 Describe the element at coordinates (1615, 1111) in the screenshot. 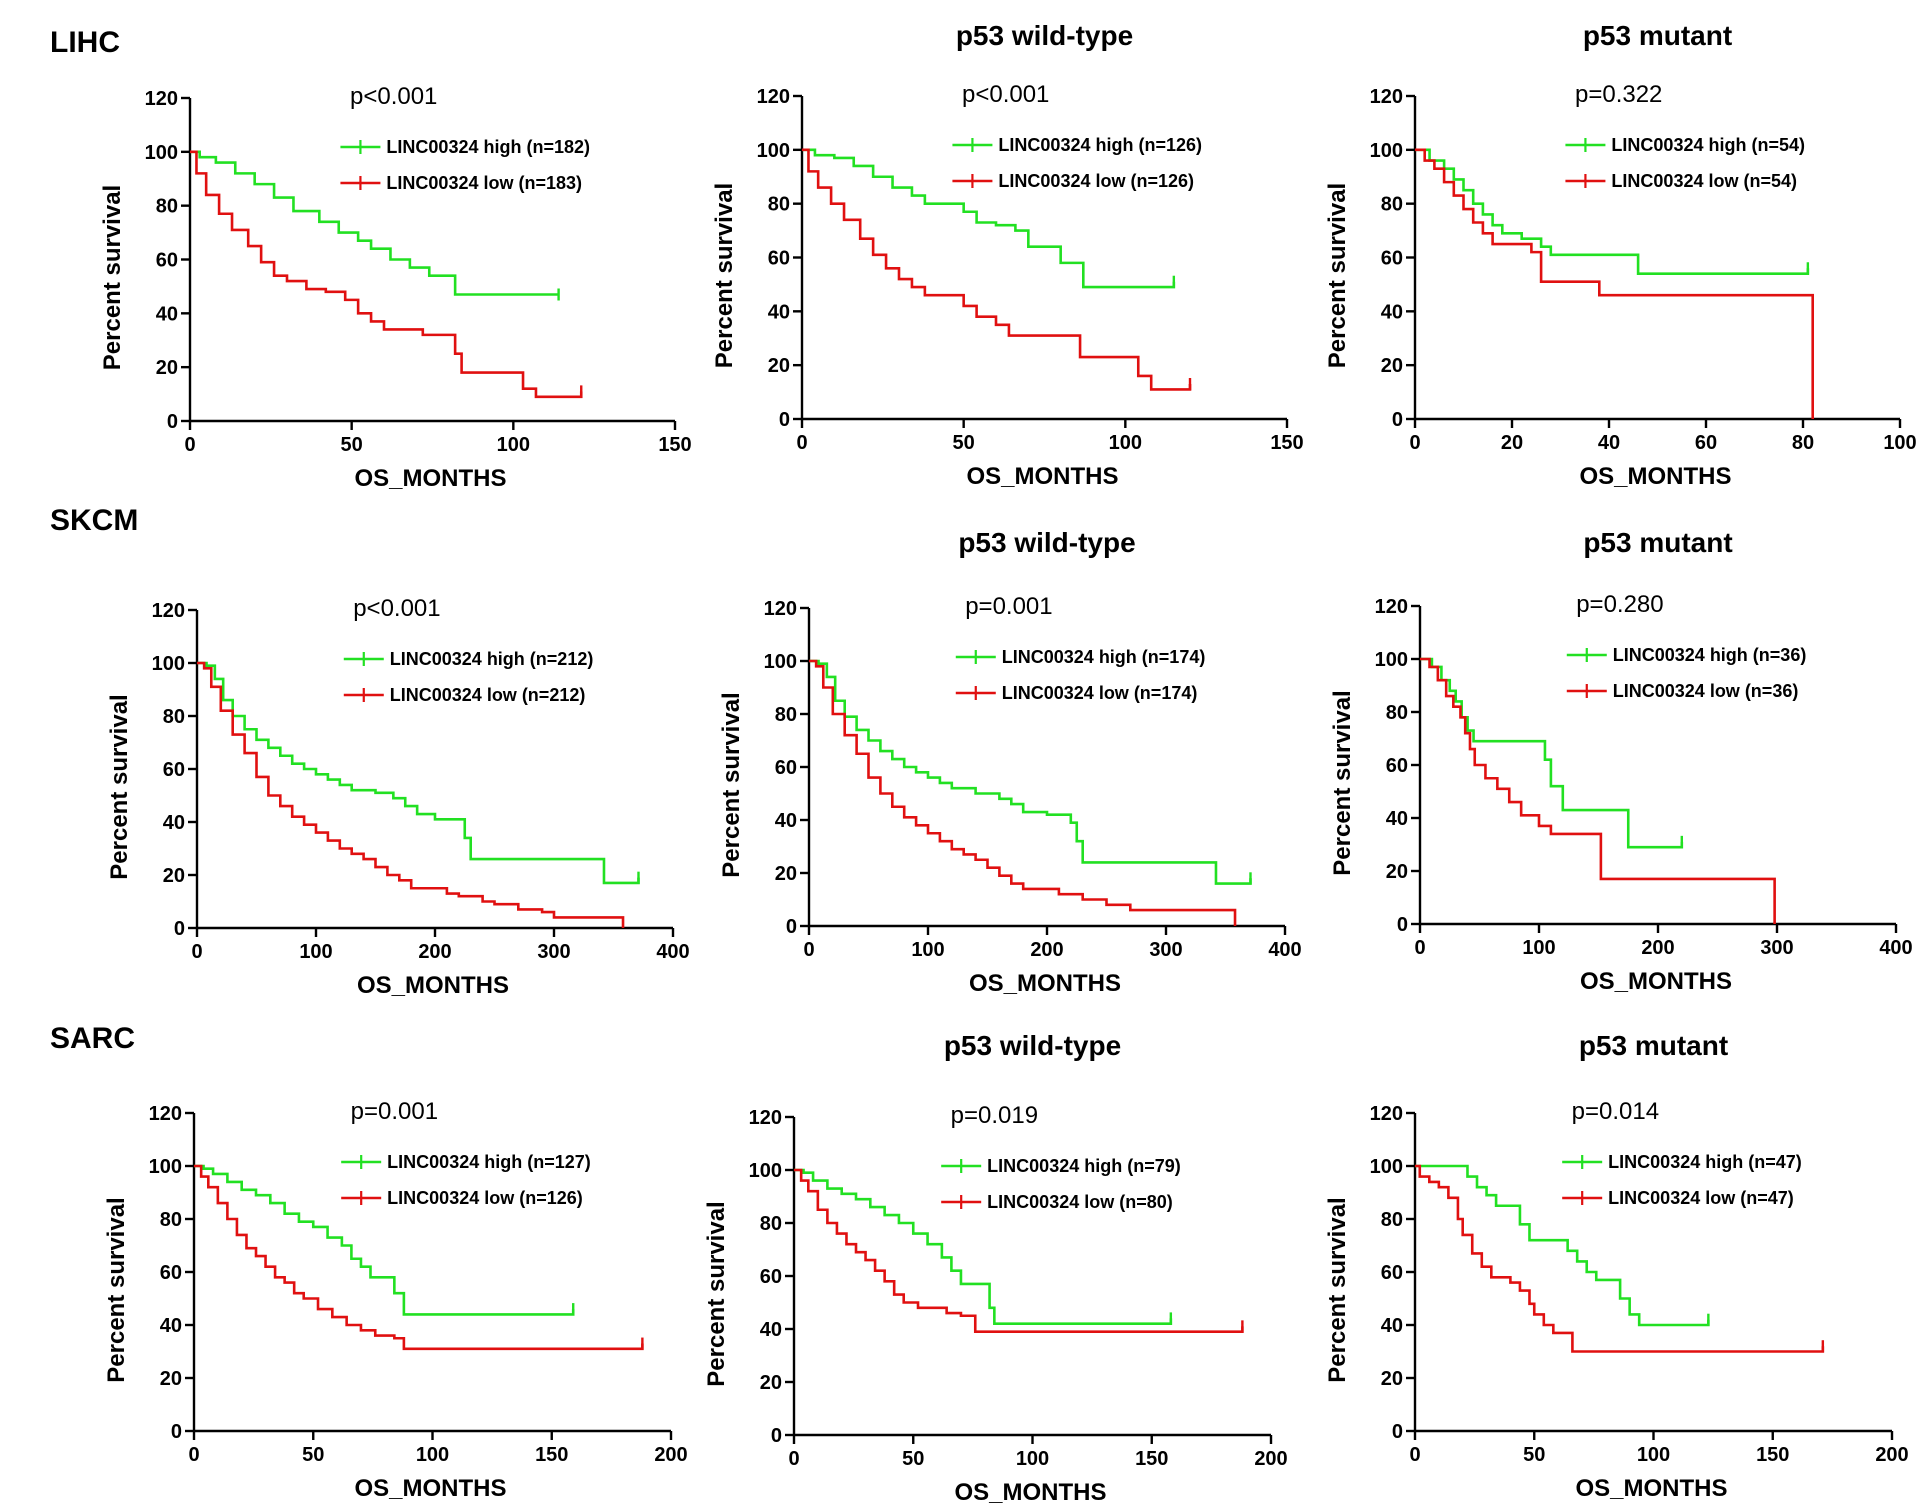

I see `p-value-label: p=0.014` at that location.